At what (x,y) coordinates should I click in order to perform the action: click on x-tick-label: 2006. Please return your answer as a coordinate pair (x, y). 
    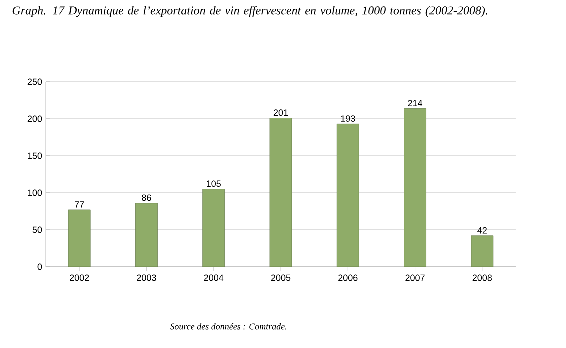
    Looking at the image, I should click on (348, 278).